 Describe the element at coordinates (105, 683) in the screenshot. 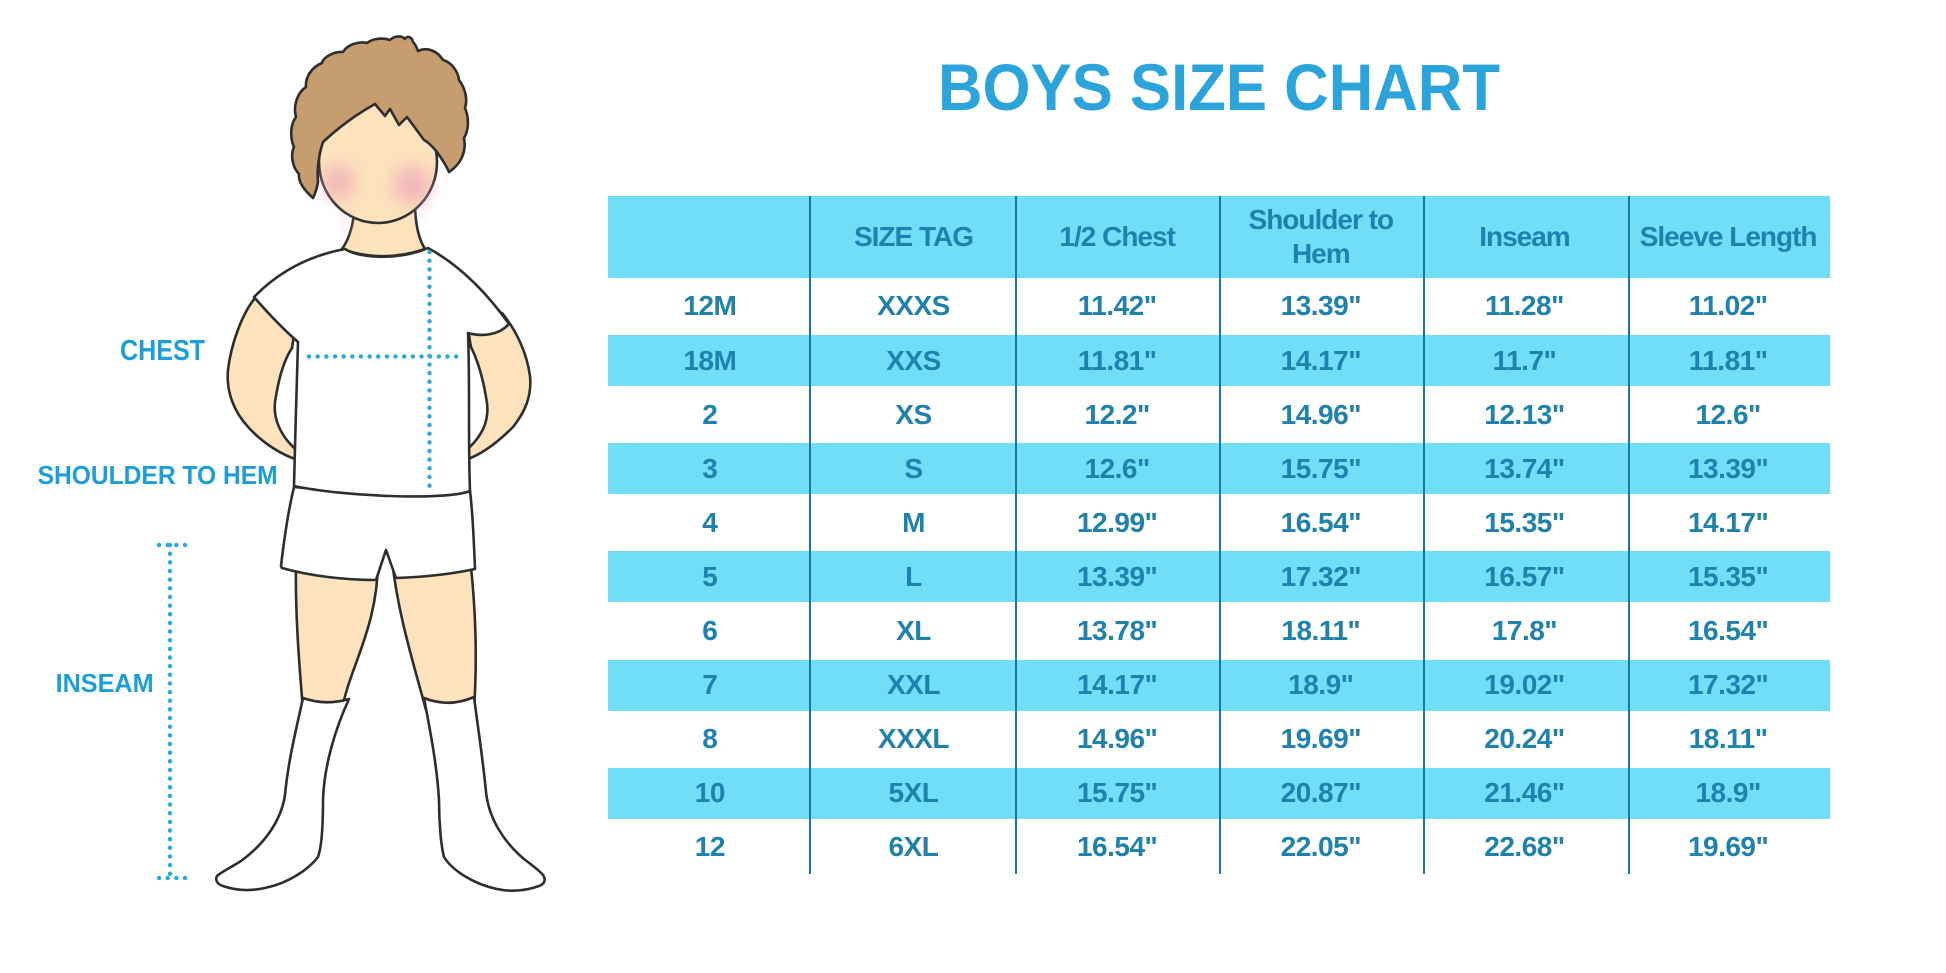

I see `svg-text: INSEAM` at that location.